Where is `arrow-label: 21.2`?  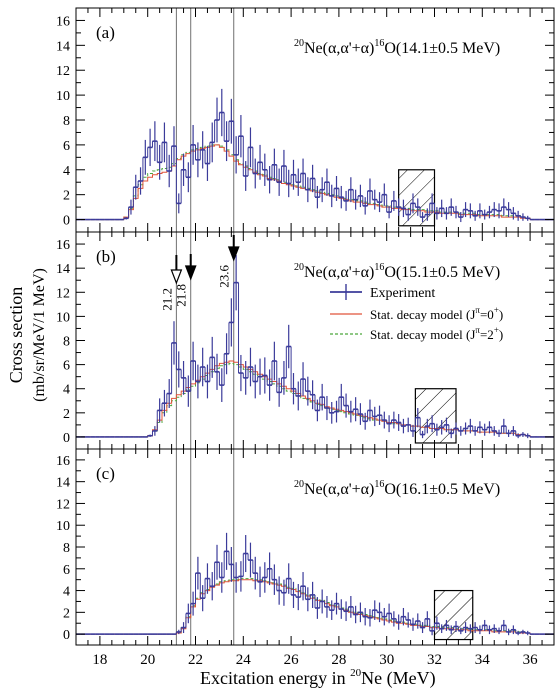 arrow-label: 21.2 is located at coordinates (166, 299).